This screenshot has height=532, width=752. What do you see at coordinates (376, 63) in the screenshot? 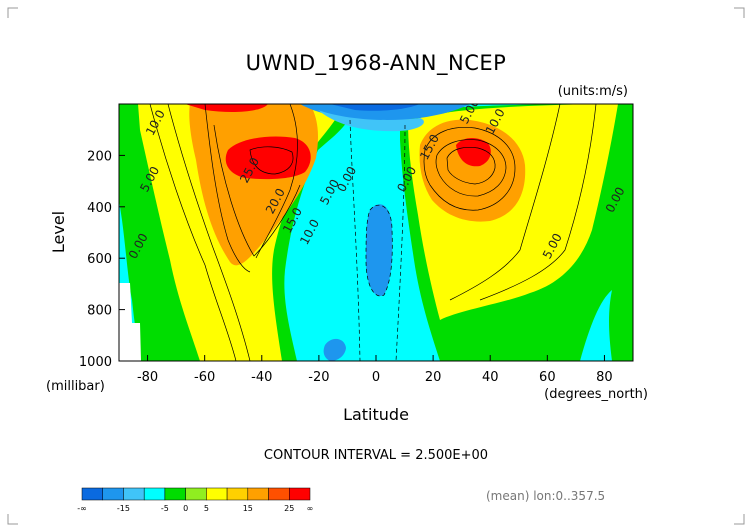
I see `chart-title: UWND_1968-ANN_NCEP` at bounding box center [376, 63].